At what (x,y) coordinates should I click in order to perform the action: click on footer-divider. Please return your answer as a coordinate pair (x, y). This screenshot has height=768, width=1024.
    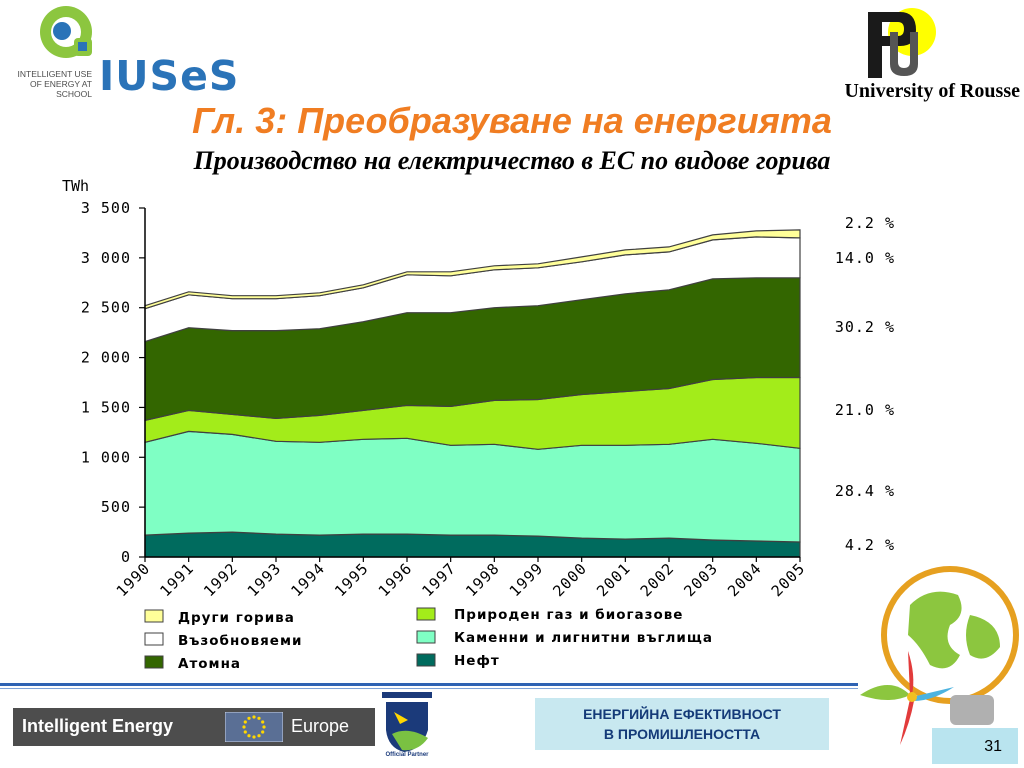
    Looking at the image, I should click on (429, 684).